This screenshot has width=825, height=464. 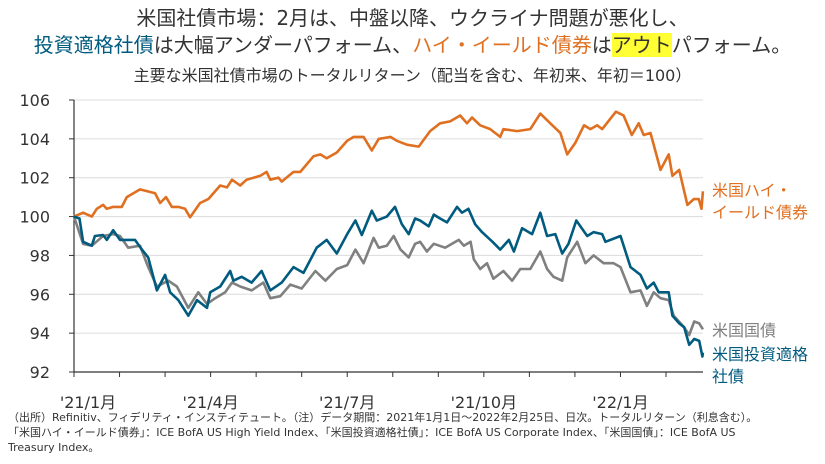 What do you see at coordinates (760, 212) in the screenshot?
I see `series-label-line: イールド債券` at bounding box center [760, 212].